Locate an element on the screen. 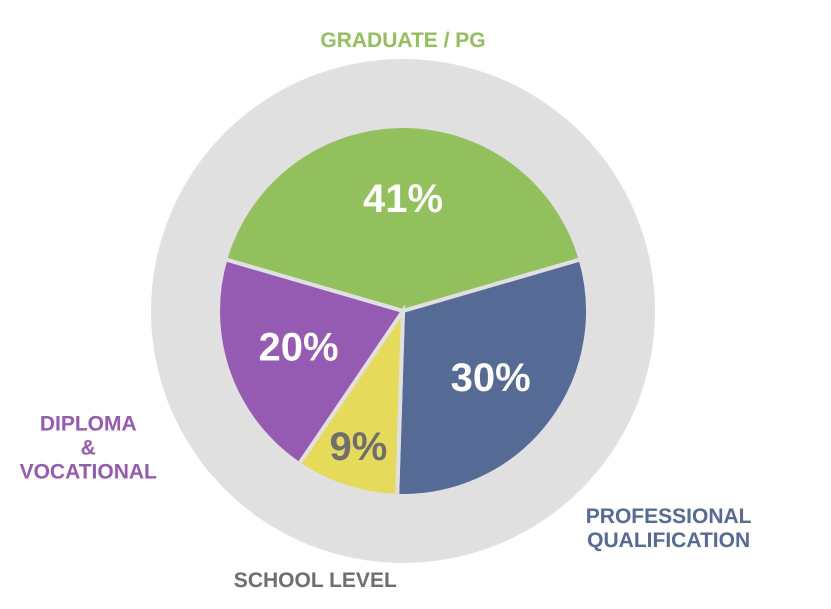 Image resolution: width=831 pixels, height=609 pixels. data-label: 30% is located at coordinates (490, 378).